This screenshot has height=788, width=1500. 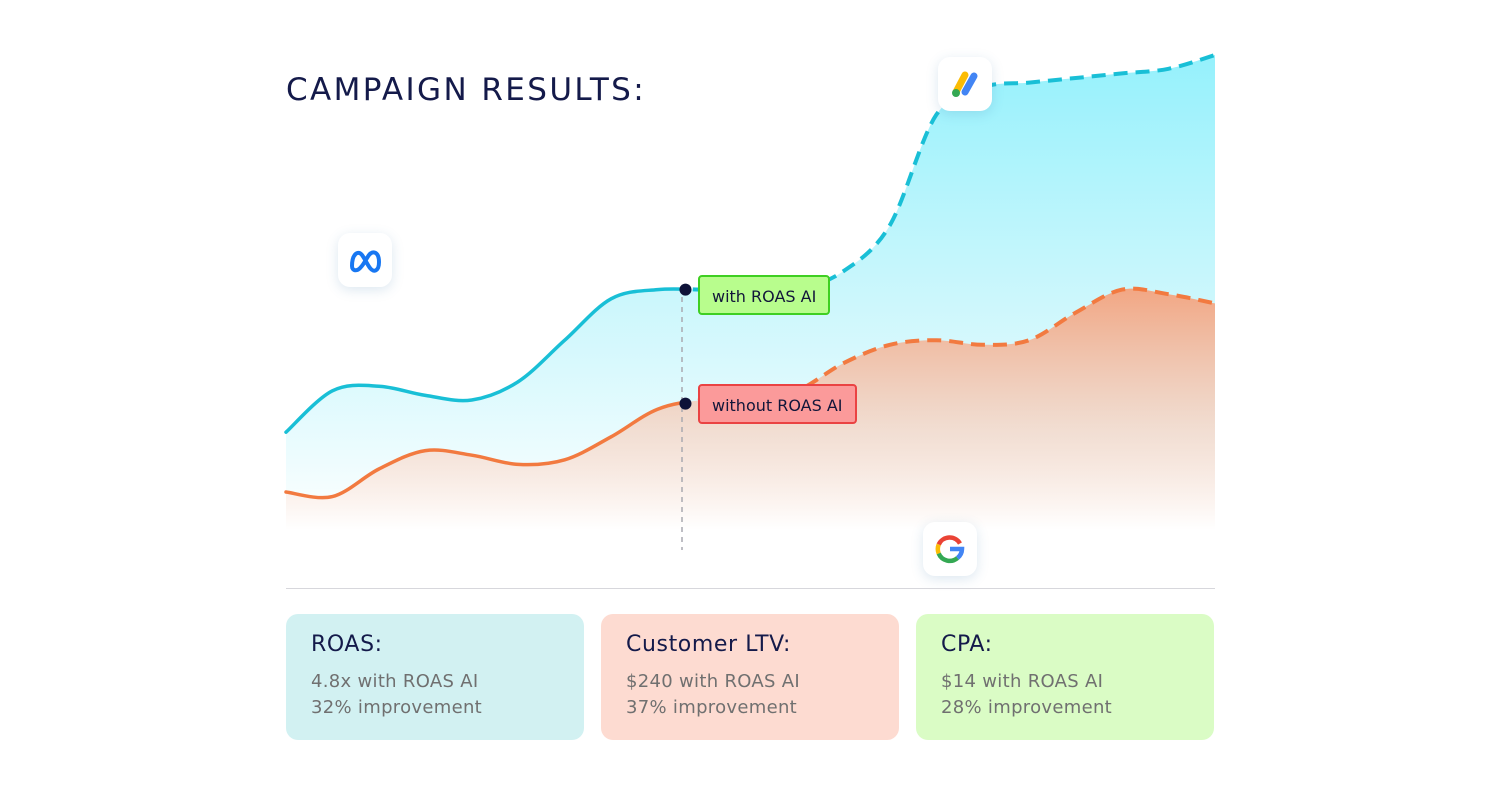 What do you see at coordinates (764, 295) in the screenshot?
I see `with-roas-ai-label: with ROAS AI` at bounding box center [764, 295].